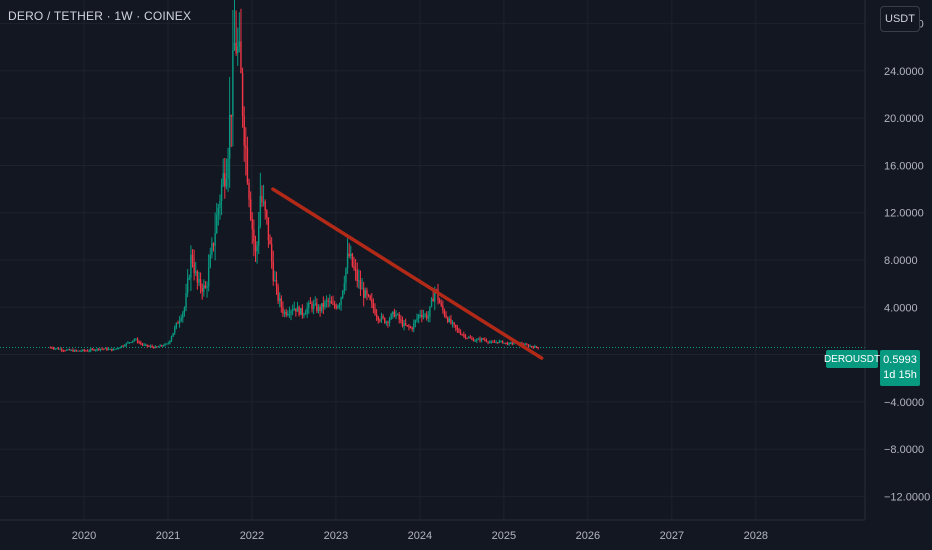 The height and width of the screenshot is (550, 932). What do you see at coordinates (588, 536) in the screenshot?
I see `time-tick-label: 2026` at bounding box center [588, 536].